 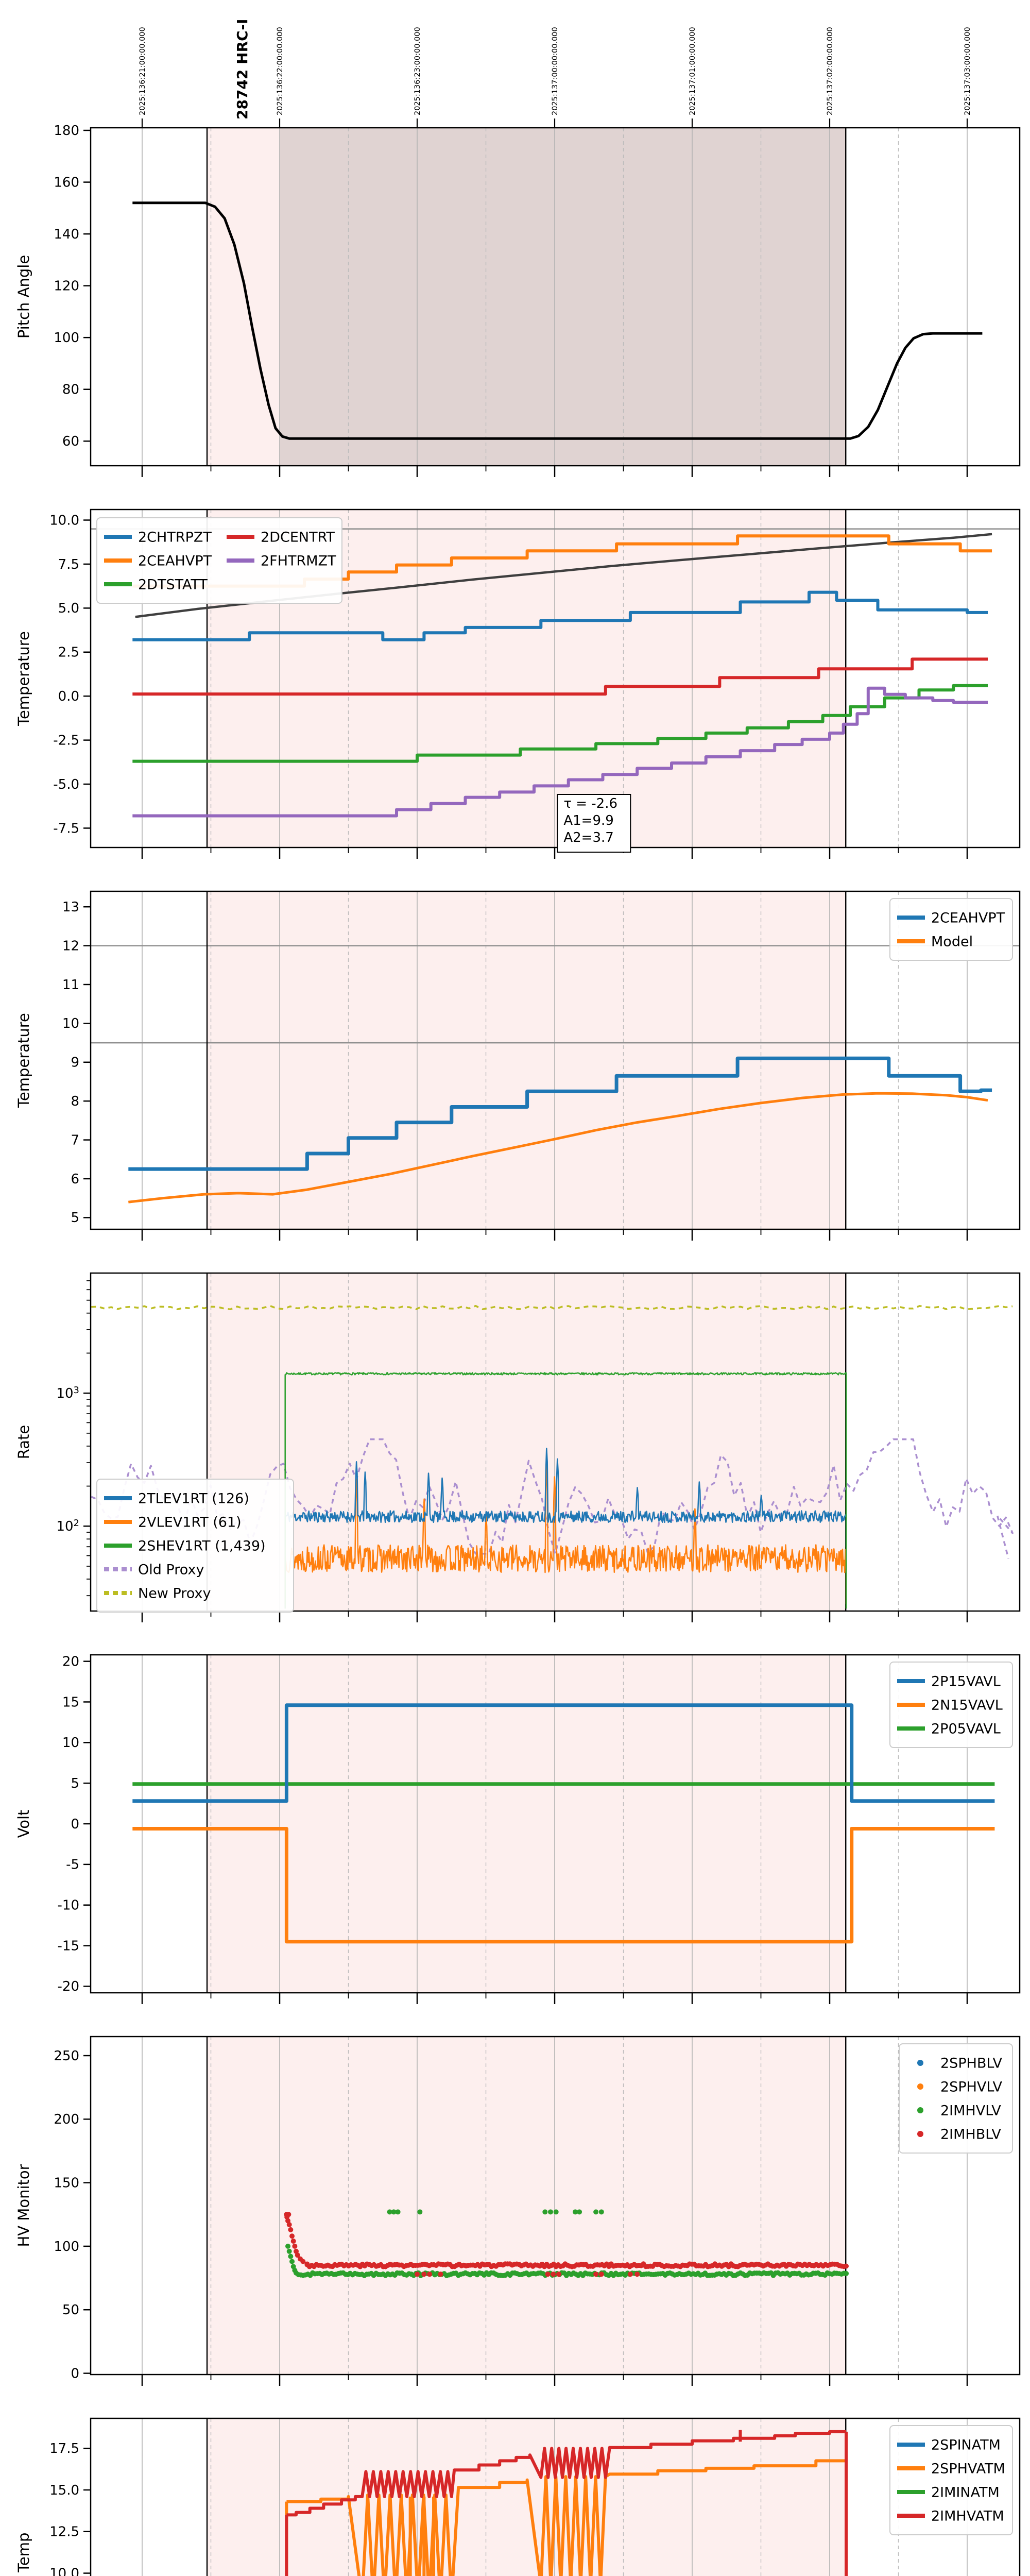 I want to click on legend: 2P15VAVL 2N15VAVL 2P05VAVL, so click(x=951, y=1705).